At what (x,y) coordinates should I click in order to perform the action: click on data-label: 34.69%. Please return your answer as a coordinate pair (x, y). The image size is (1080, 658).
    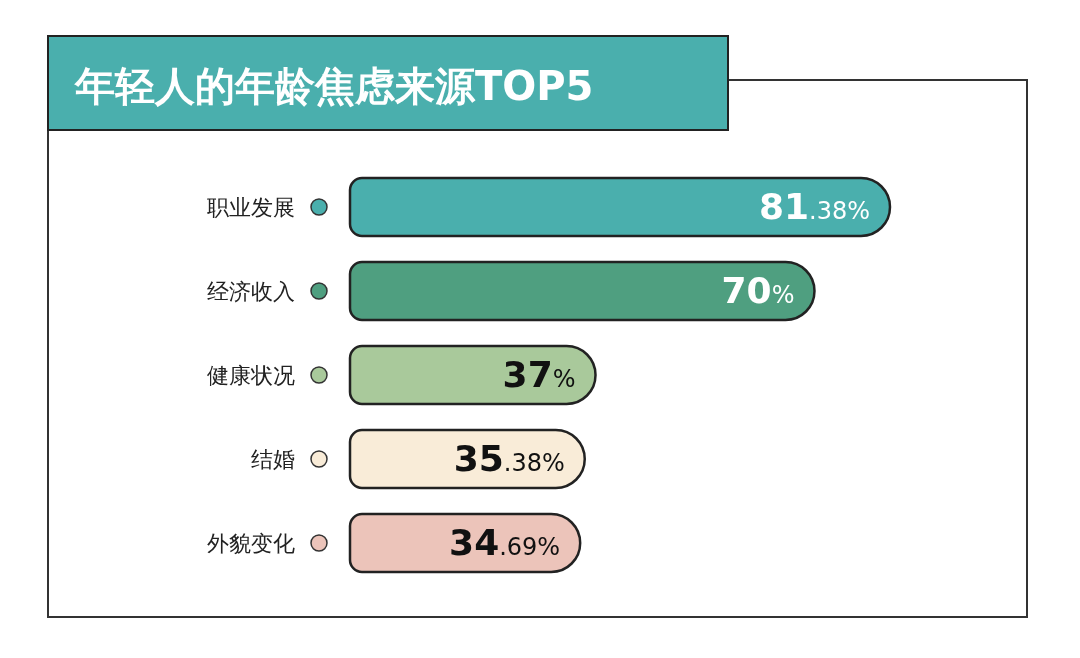
    Looking at the image, I should click on (505, 542).